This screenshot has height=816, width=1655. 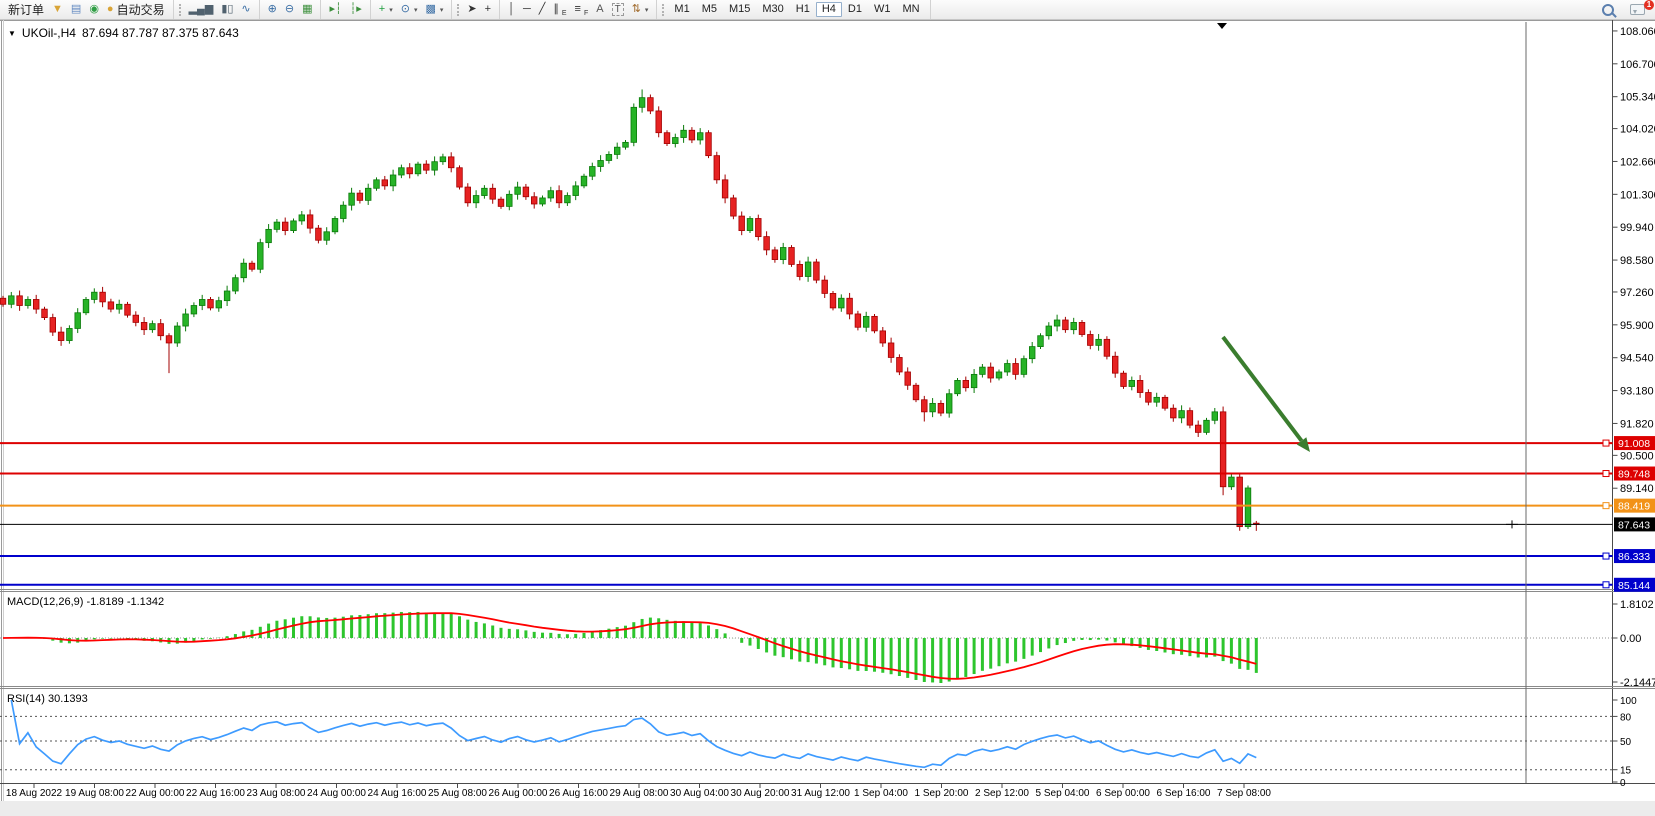 I want to click on chat-icon: 1, so click(x=1640, y=9).